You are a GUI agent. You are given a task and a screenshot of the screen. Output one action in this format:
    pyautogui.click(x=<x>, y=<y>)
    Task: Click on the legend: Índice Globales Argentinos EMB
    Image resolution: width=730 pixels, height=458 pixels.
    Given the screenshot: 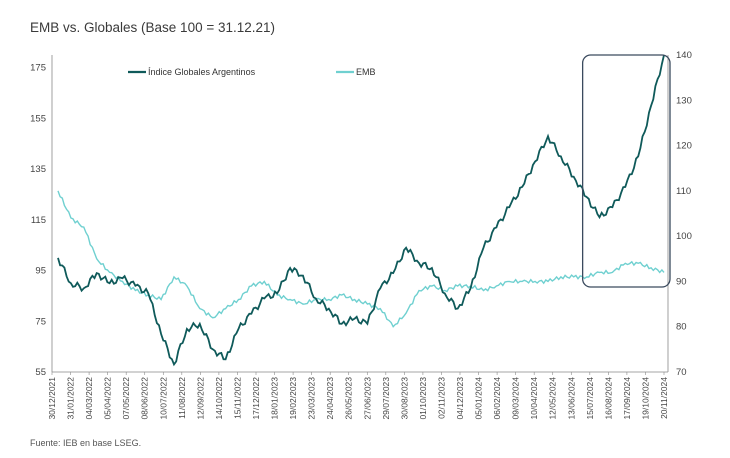 What is the action you would take?
    pyautogui.click(x=252, y=72)
    